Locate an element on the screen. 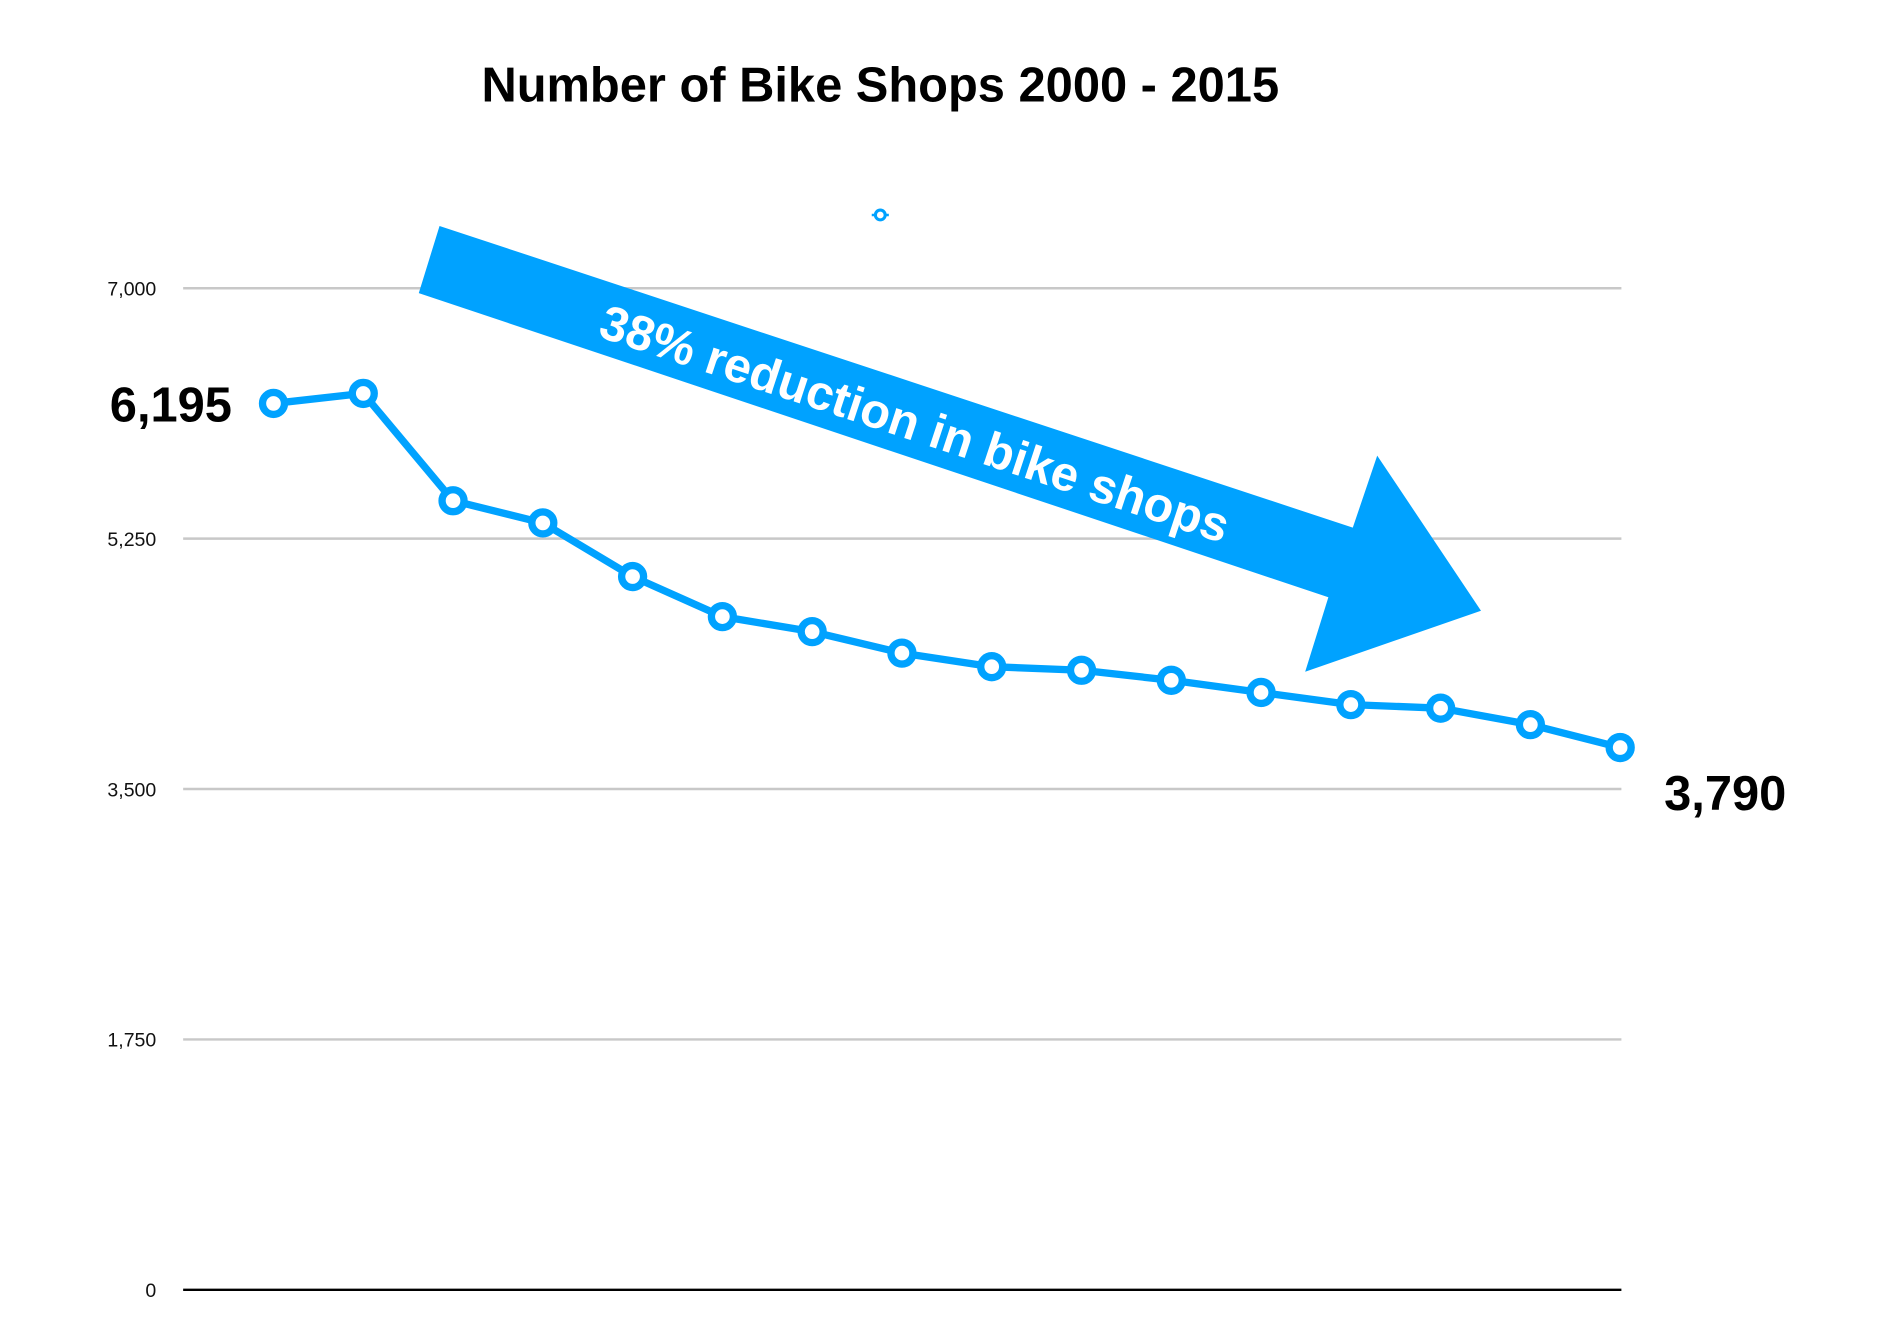  data-point-2004 is located at coordinates (632, 576).